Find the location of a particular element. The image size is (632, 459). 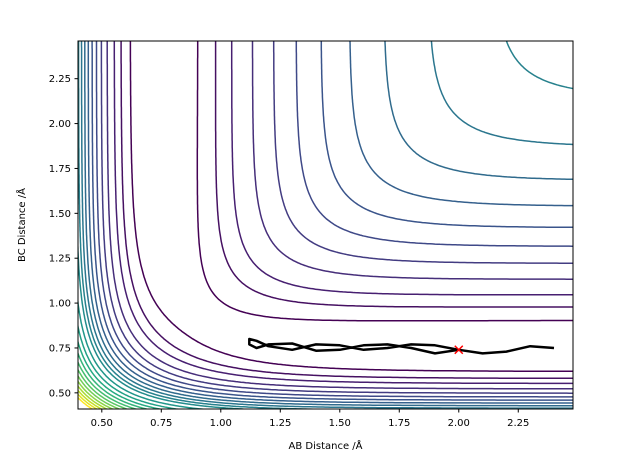

y-tick-label: 0.50 is located at coordinates (60, 393).